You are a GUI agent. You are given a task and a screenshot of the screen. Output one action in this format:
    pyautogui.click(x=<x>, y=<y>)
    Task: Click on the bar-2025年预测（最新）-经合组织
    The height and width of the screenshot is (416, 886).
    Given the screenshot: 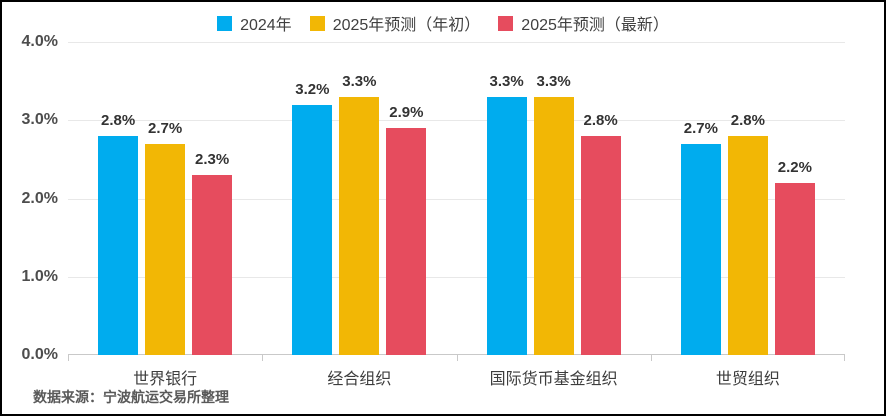 What is the action you would take?
    pyautogui.click(x=406, y=241)
    